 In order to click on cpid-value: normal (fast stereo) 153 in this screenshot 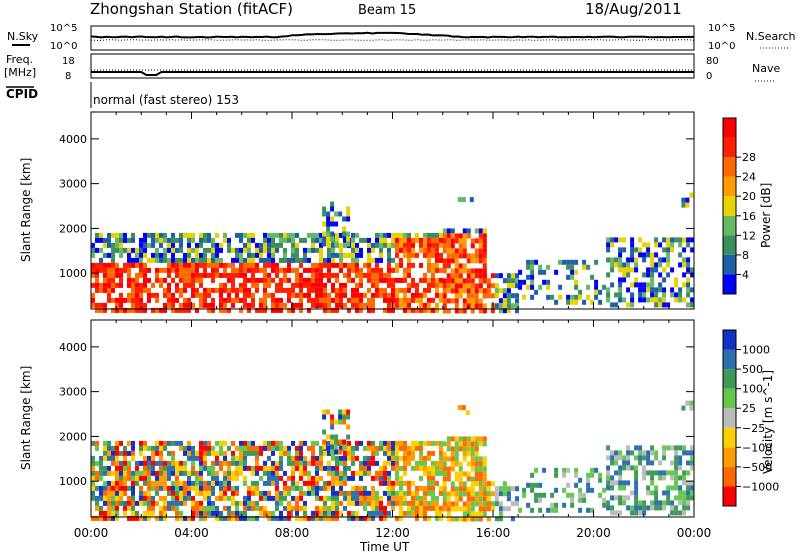, I will do `click(166, 100)`.